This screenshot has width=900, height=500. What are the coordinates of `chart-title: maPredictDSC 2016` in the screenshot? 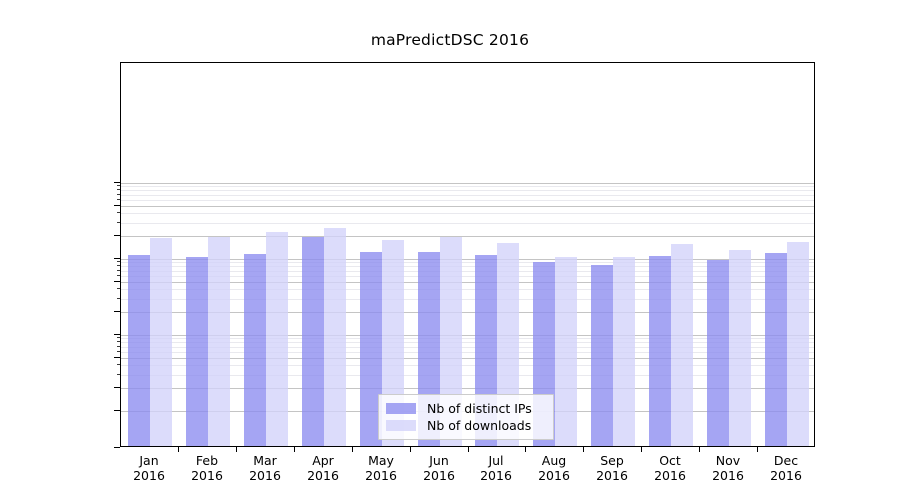 It's located at (450, 40).